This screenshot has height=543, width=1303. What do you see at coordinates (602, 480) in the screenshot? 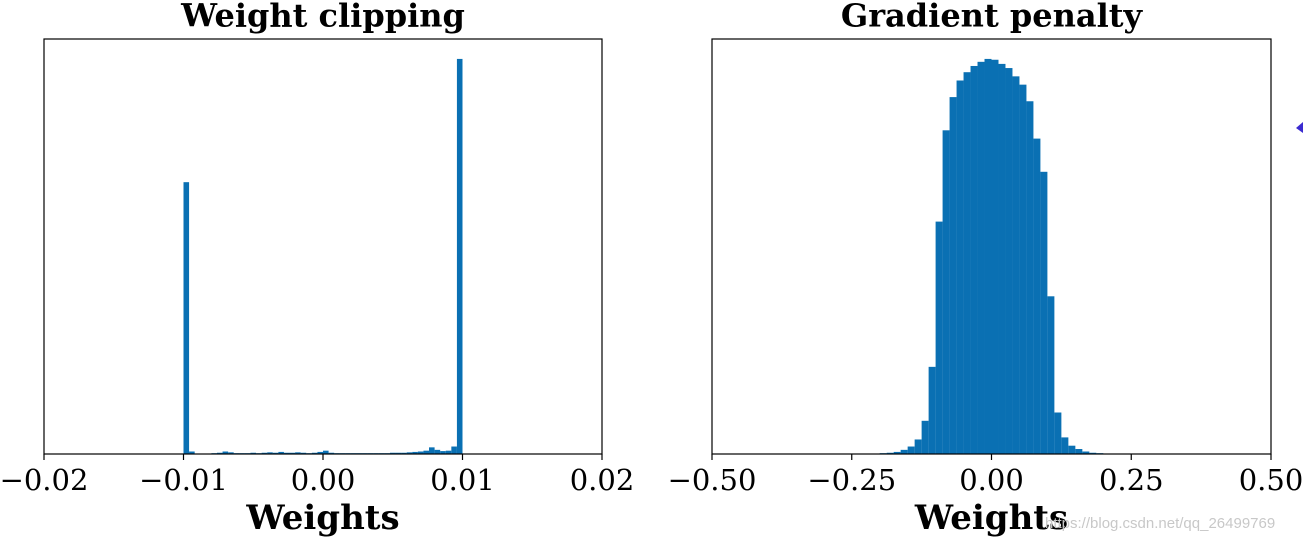
I see `x-tick-label: 0.02` at bounding box center [602, 480].